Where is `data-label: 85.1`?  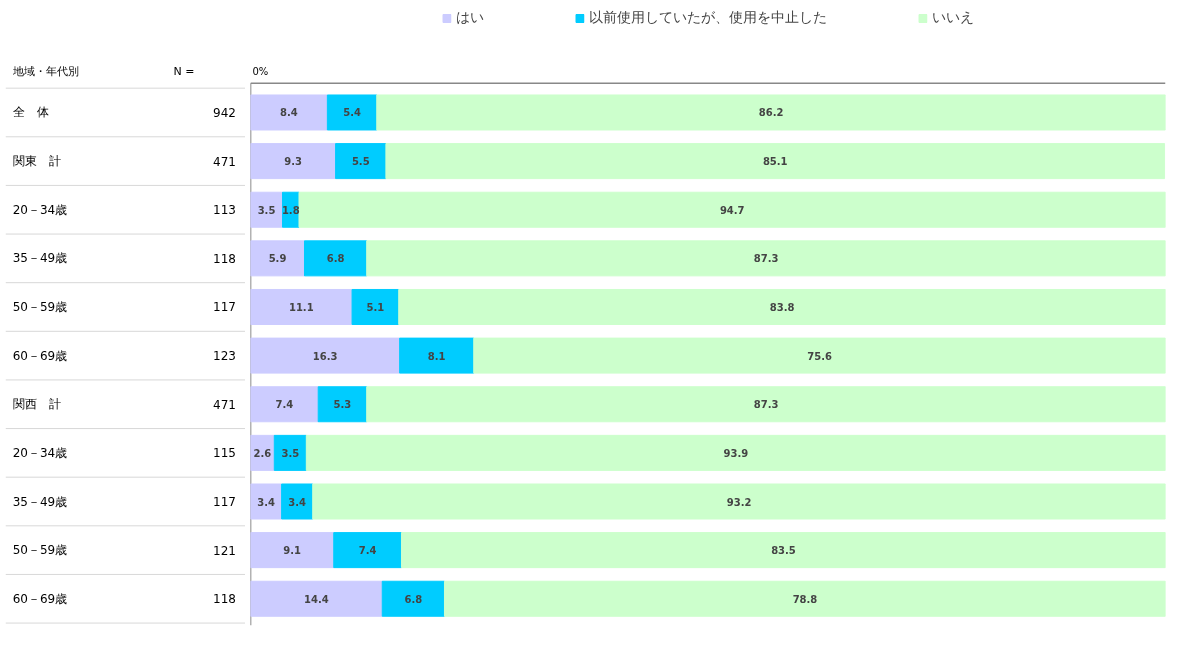 data-label: 85.1 is located at coordinates (775, 162).